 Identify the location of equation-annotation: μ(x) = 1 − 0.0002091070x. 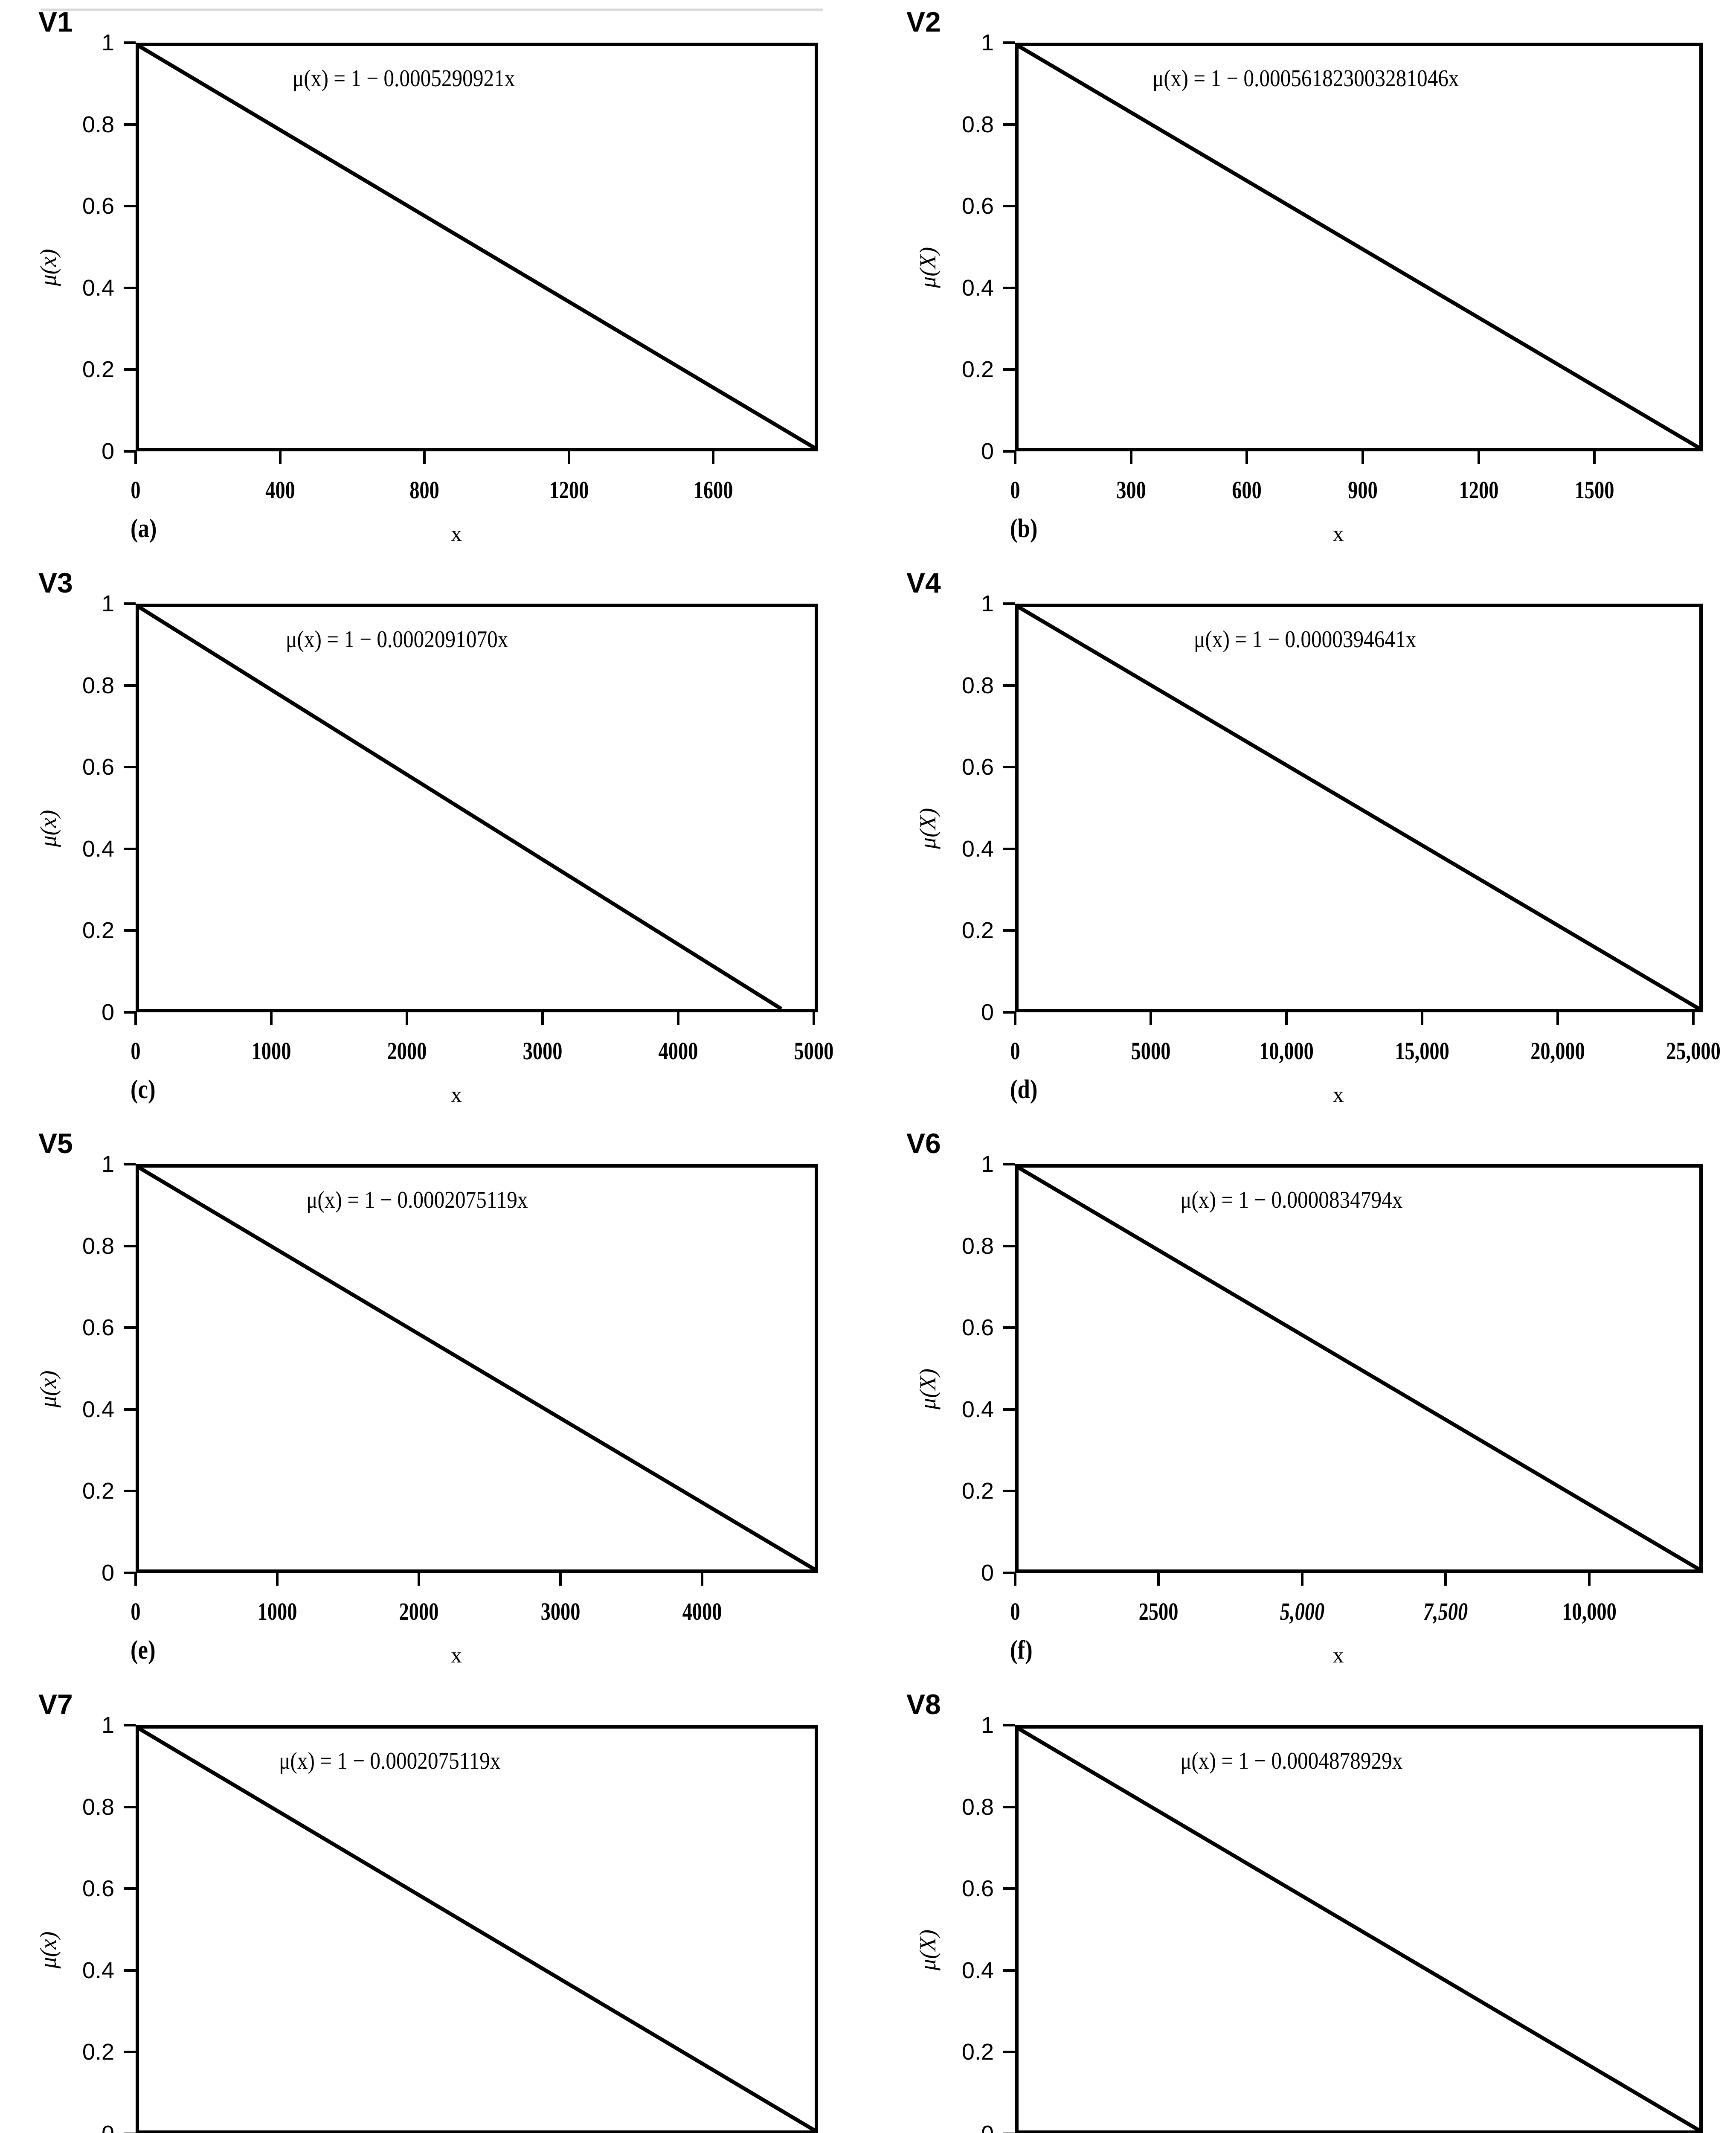
(397, 639).